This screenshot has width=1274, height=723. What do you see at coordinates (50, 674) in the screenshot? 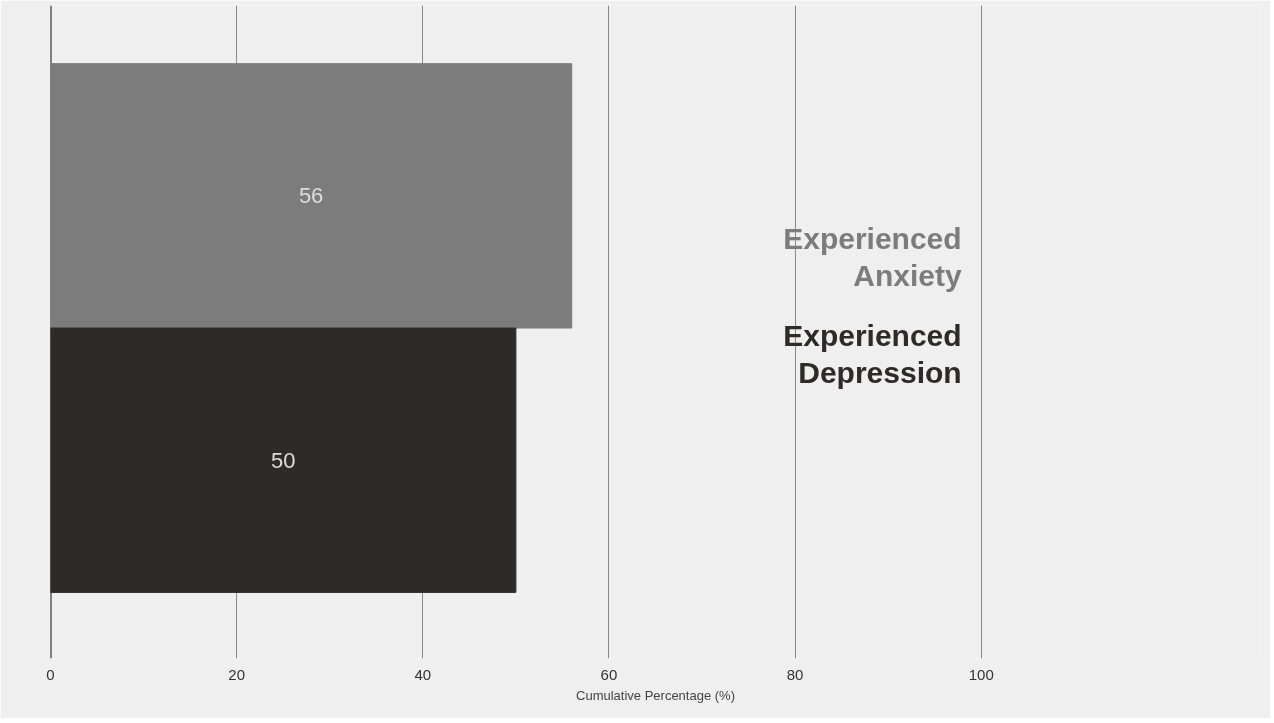
I see `x-tick-label: 0` at bounding box center [50, 674].